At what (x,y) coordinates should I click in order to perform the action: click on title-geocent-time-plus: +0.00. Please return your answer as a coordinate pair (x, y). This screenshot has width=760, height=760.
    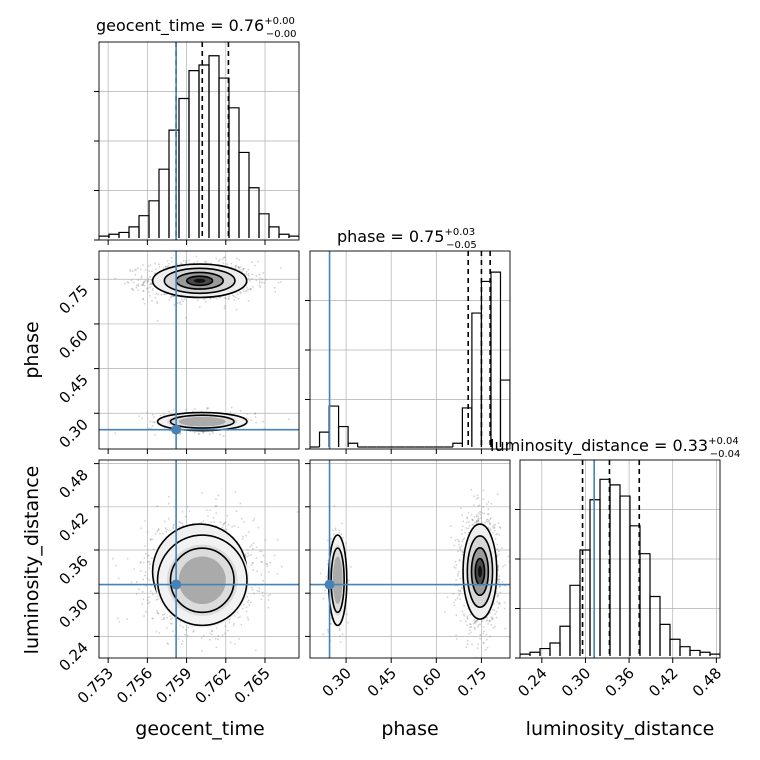
    Looking at the image, I should click on (279, 21).